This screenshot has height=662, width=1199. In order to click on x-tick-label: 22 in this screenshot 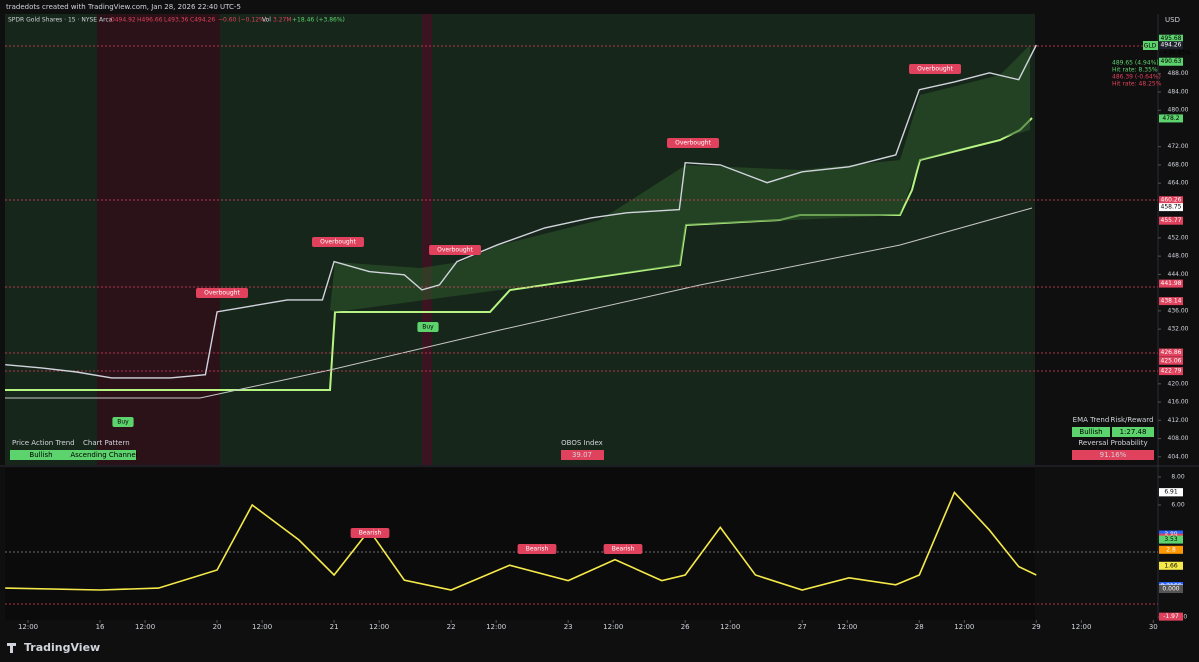, I will do `click(451, 627)`.